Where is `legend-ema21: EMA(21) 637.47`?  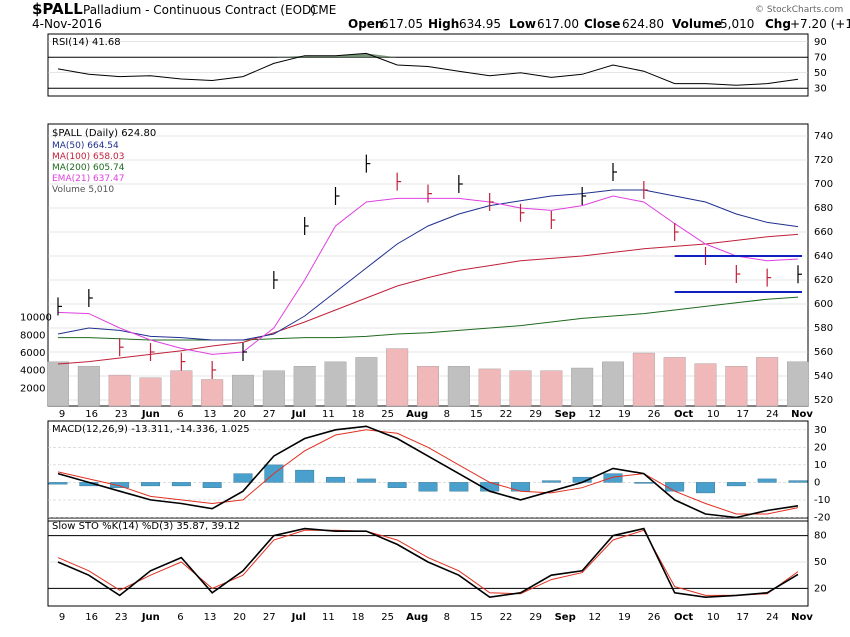
legend-ema21: EMA(21) 637.47 is located at coordinates (88, 179).